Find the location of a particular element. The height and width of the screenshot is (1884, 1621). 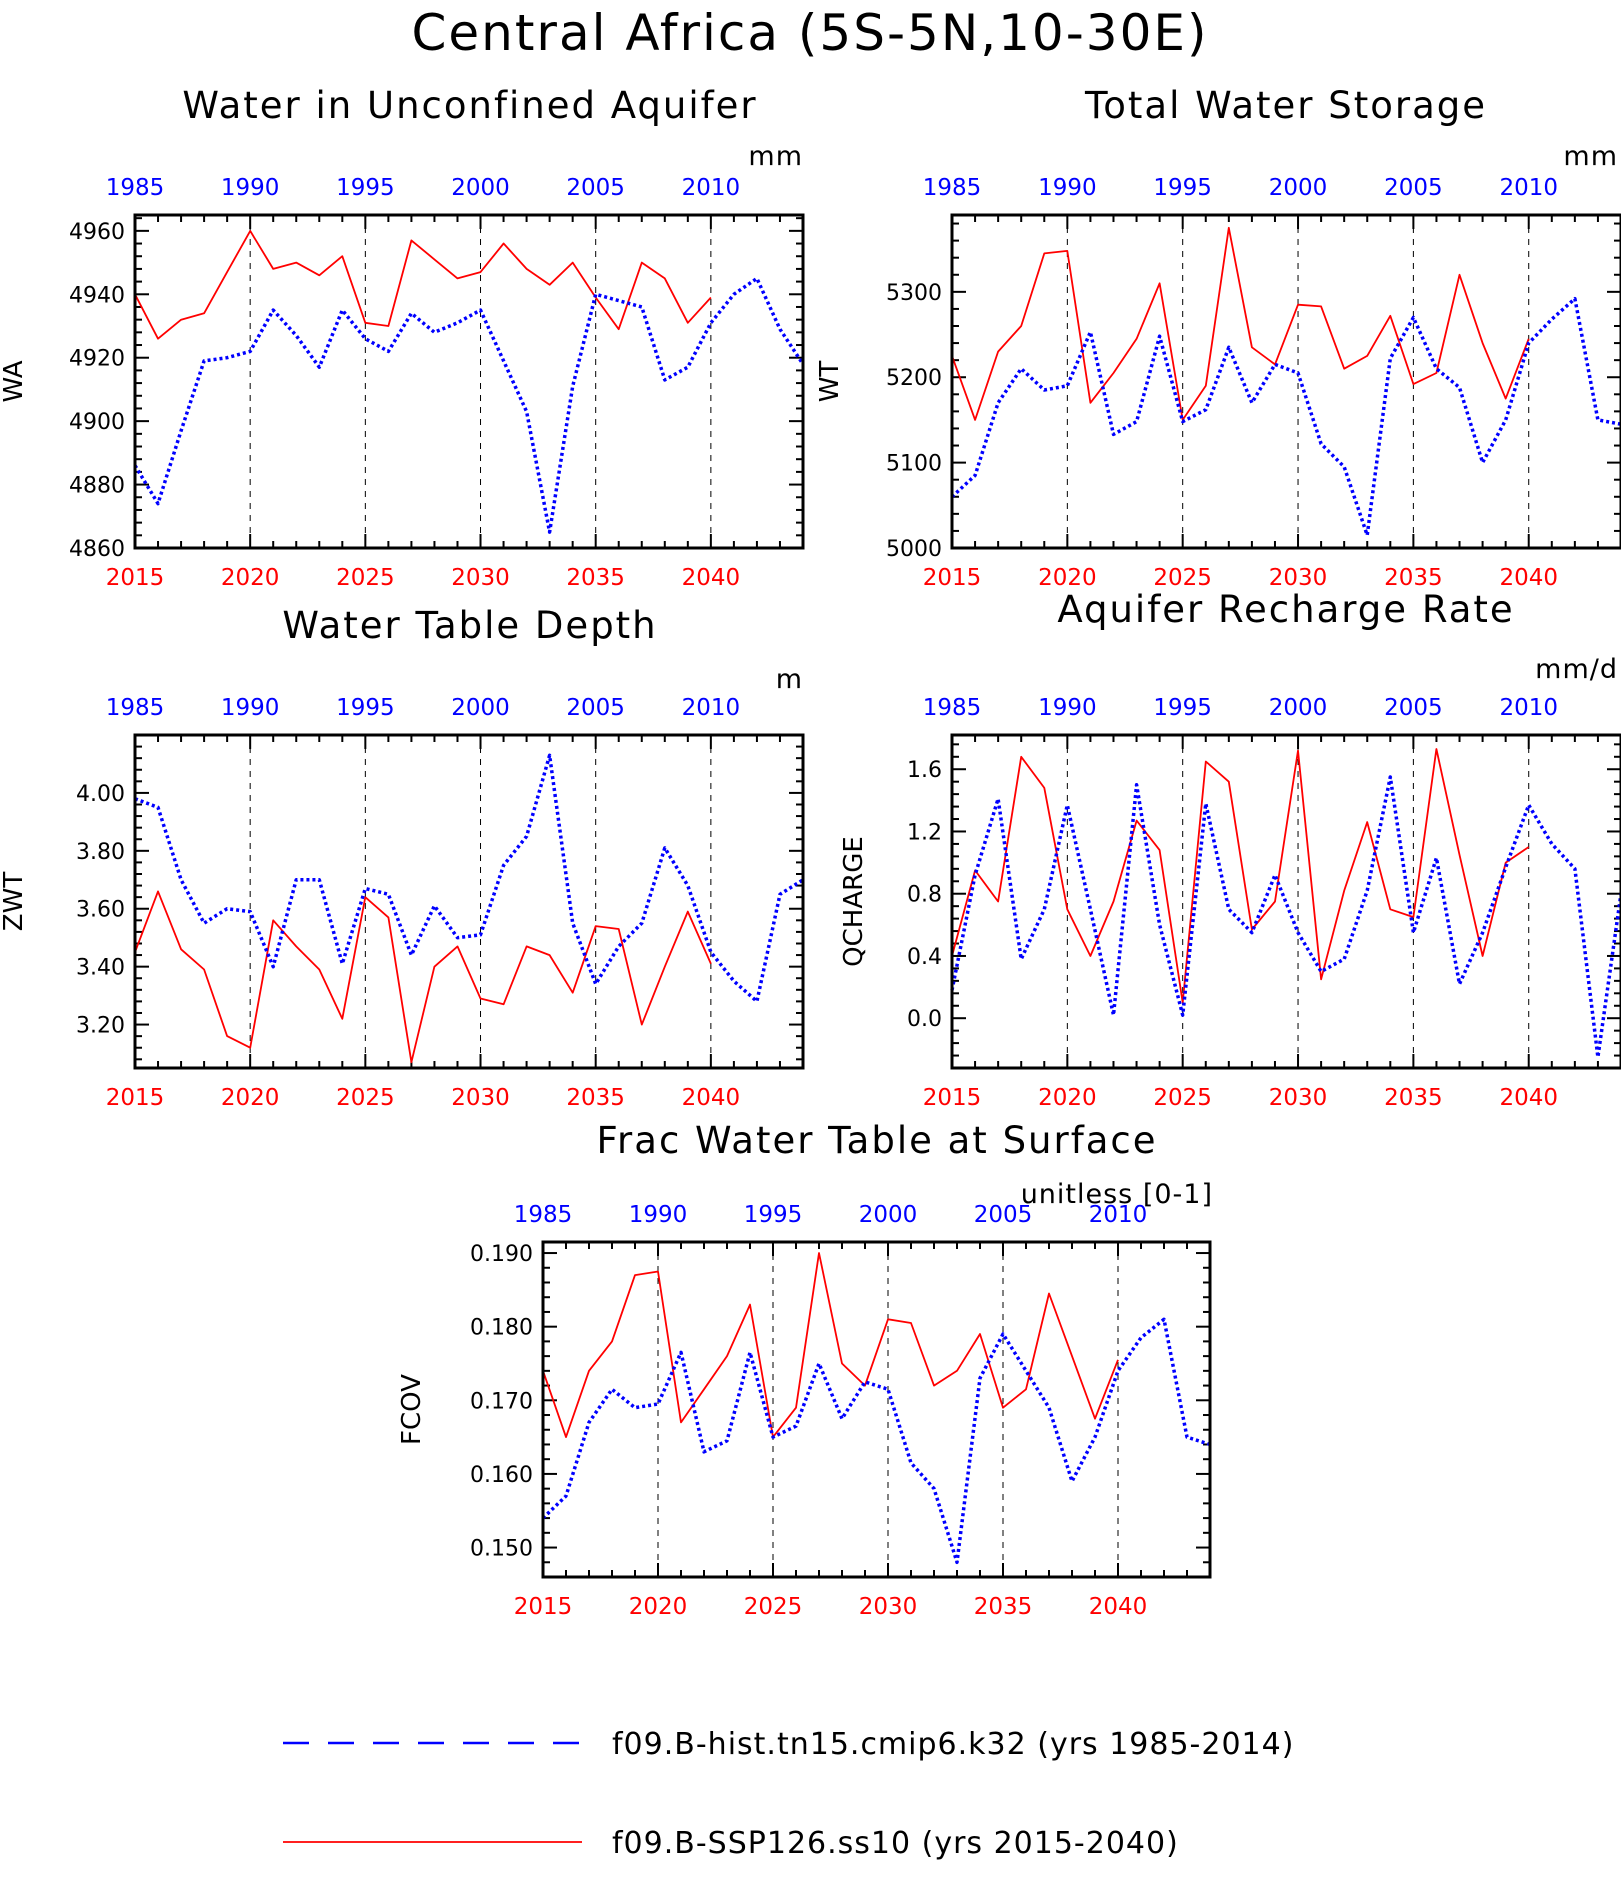

y-tick-label: 0.8 is located at coordinates (924, 895).